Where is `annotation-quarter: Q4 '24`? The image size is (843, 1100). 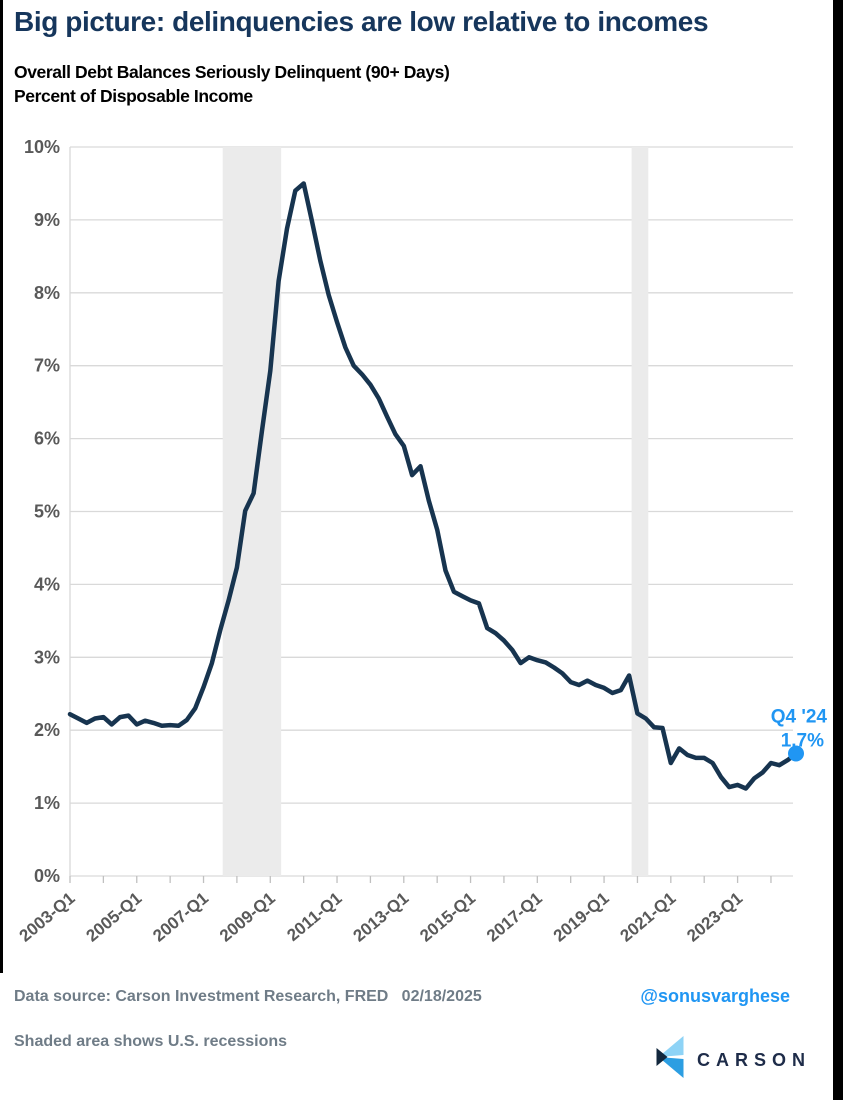
annotation-quarter: Q4 '24 is located at coordinates (799, 717).